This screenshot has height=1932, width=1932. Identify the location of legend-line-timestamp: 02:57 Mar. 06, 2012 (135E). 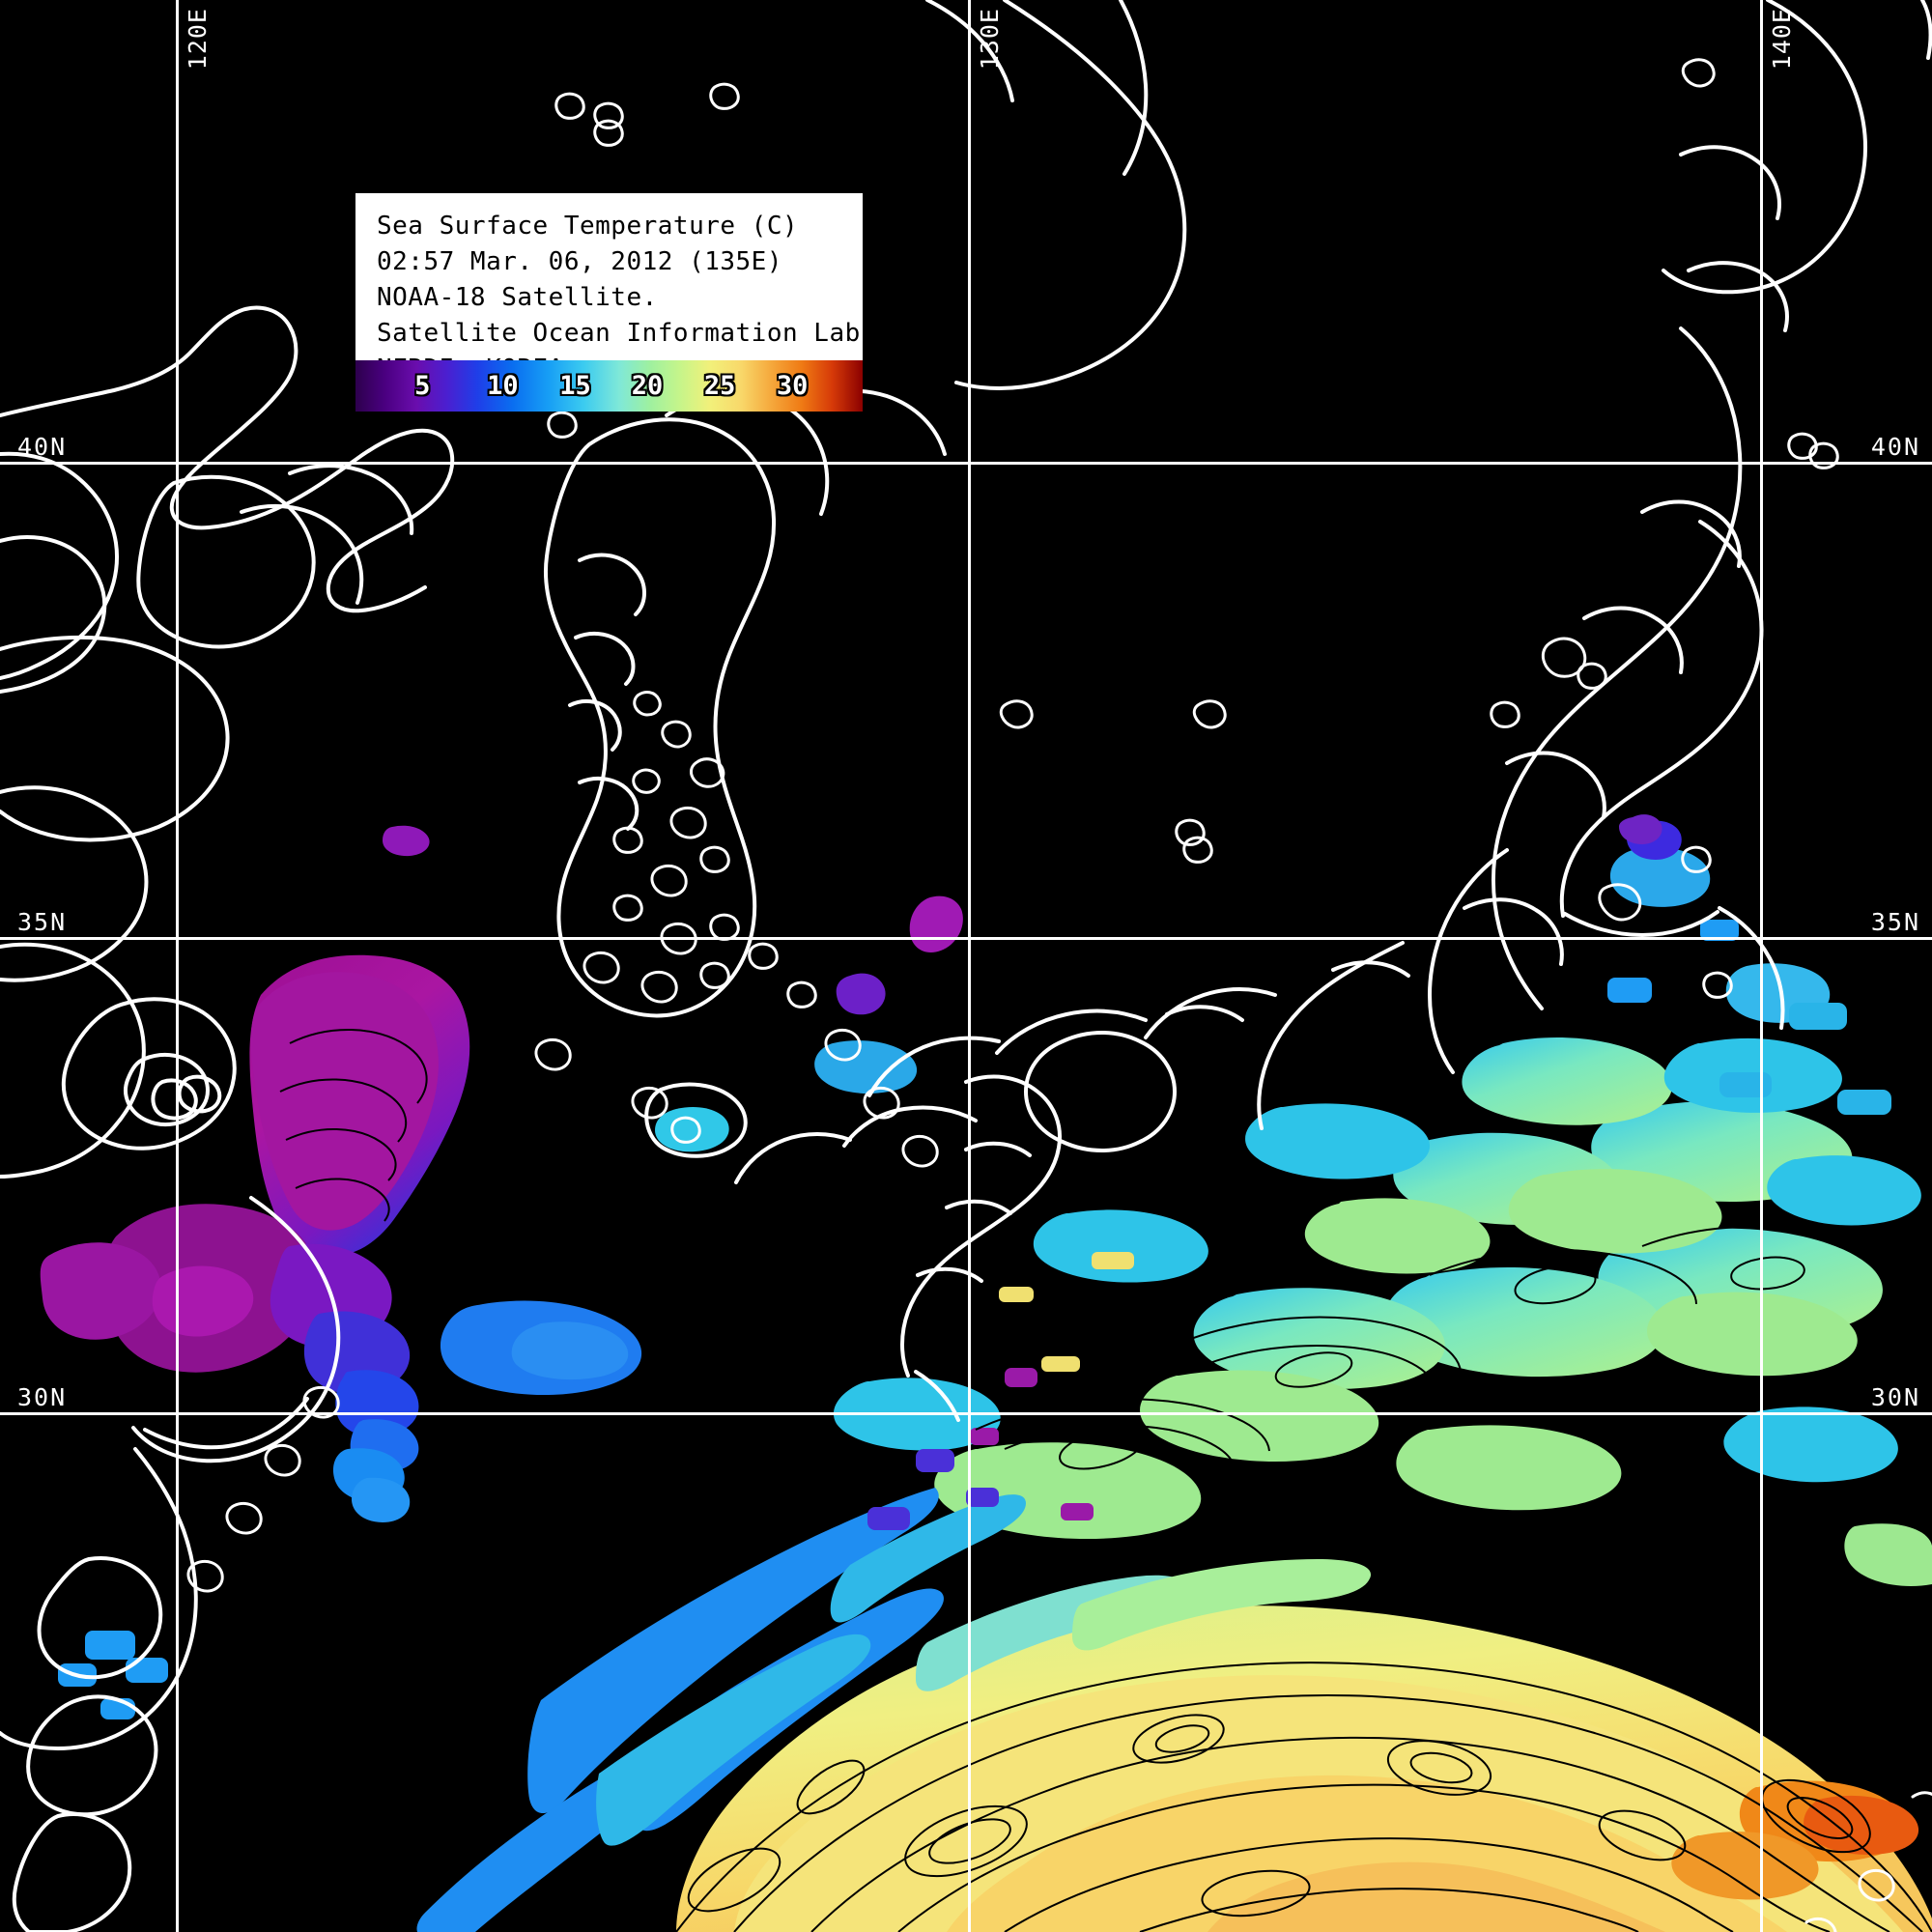
(579, 261).